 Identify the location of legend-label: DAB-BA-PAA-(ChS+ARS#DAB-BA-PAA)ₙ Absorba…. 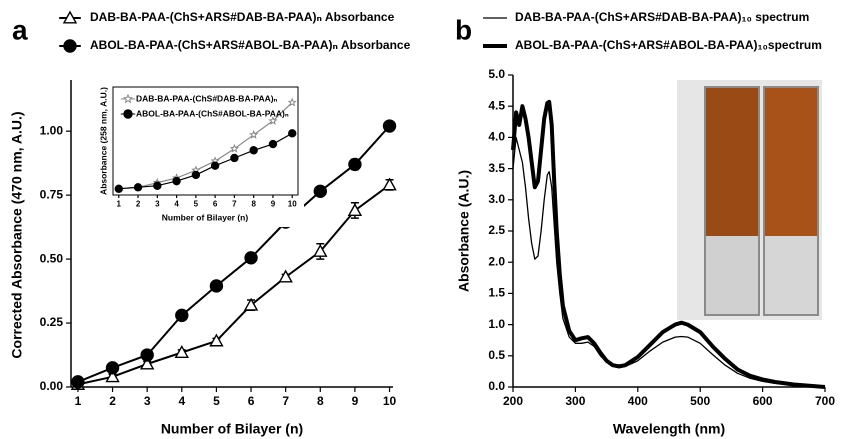
(242, 17).